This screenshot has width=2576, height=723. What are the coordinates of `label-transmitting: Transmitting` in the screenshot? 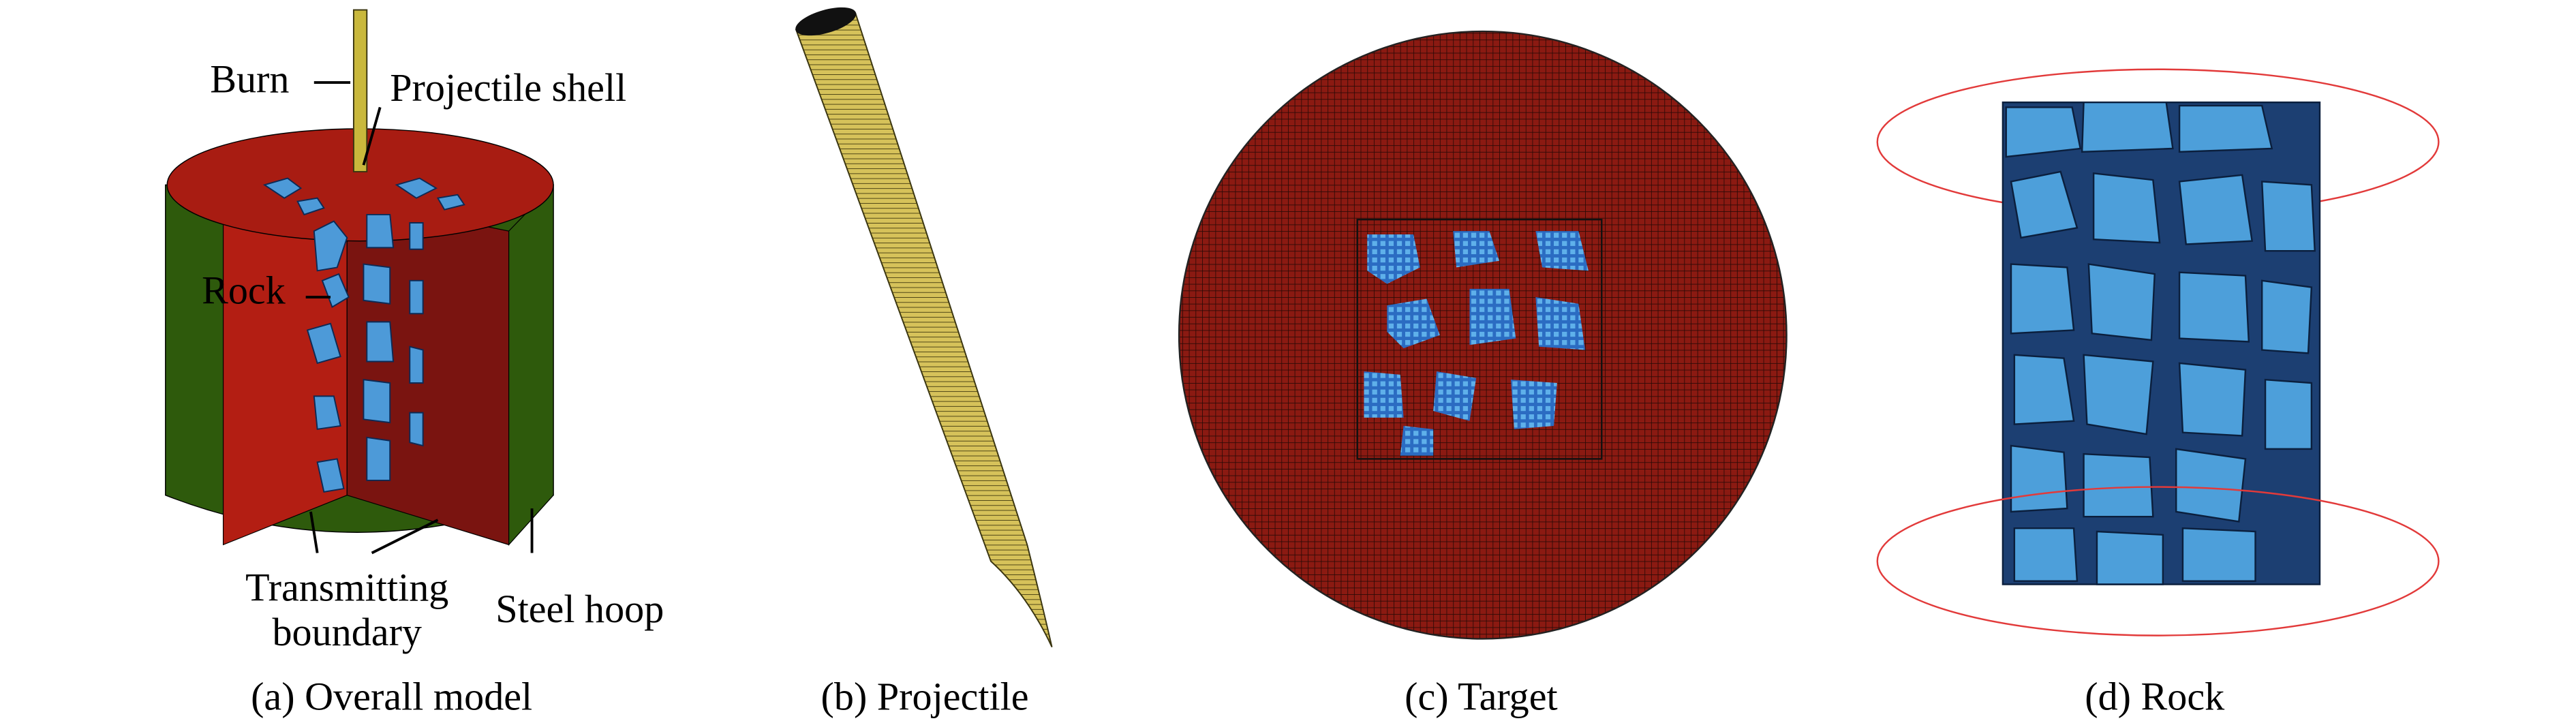 It's located at (346, 588).